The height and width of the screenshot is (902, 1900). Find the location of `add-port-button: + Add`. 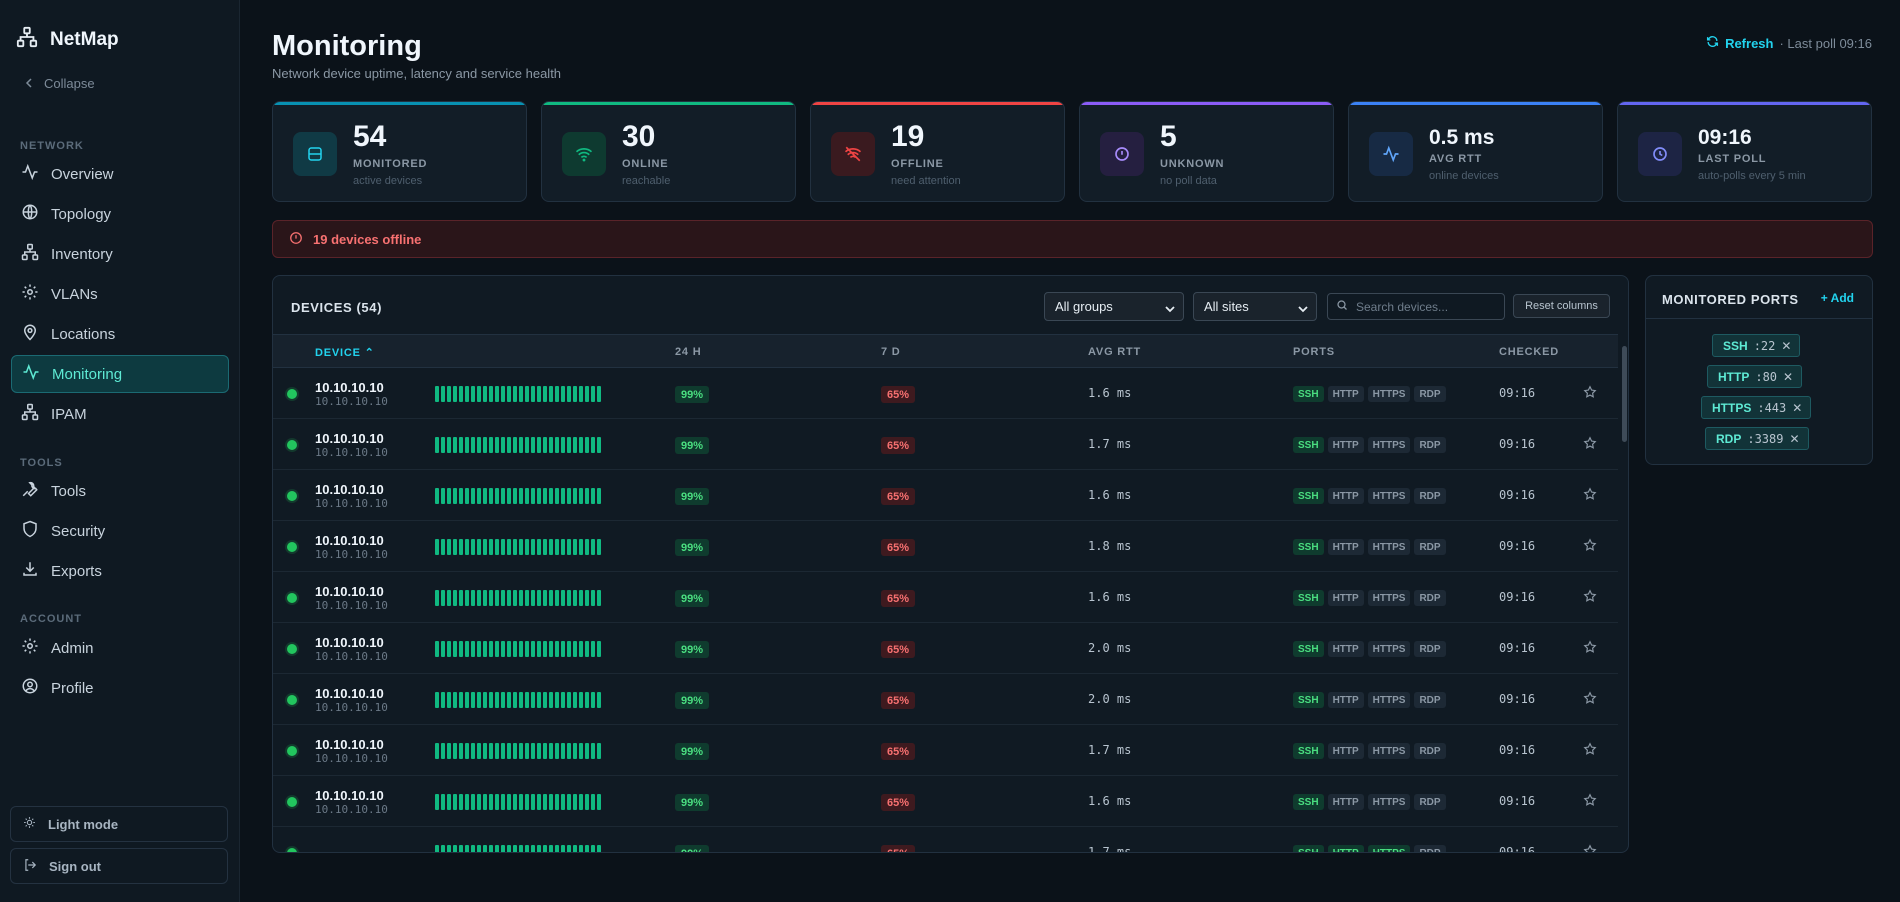

add-port-button: + Add is located at coordinates (1837, 298).